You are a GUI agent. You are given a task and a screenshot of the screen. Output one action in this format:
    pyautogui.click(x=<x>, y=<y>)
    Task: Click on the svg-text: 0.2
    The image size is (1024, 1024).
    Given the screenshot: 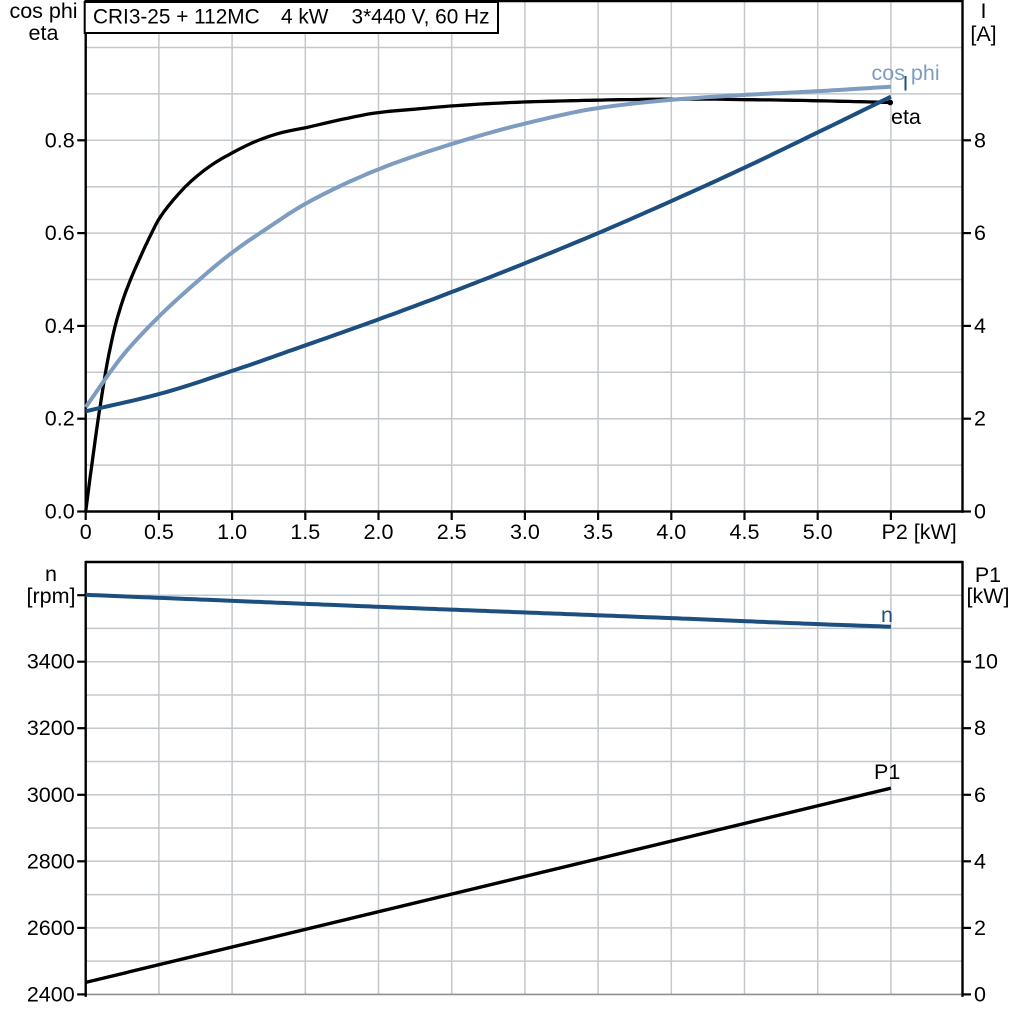 What is the action you would take?
    pyautogui.click(x=60, y=419)
    